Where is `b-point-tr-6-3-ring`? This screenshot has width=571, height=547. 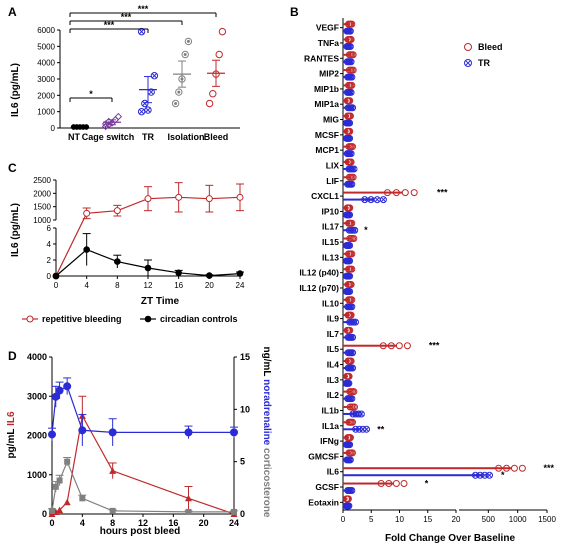
b-point-tr-6-3-ring is located at coordinates (350, 123).